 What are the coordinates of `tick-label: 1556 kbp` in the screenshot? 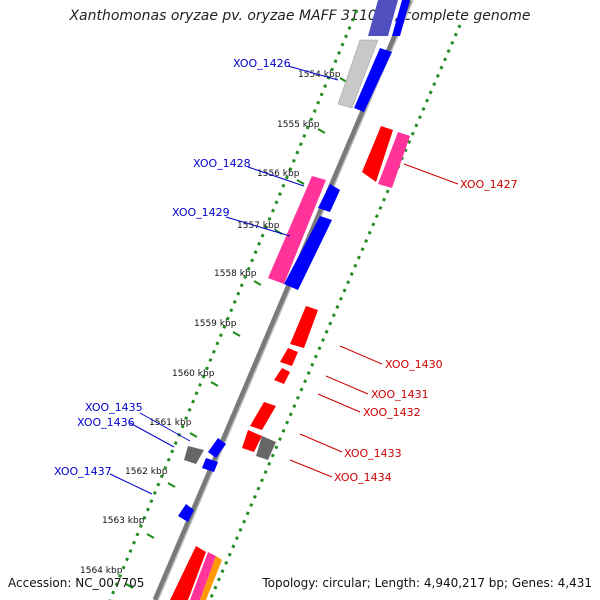 It's located at (278, 174).